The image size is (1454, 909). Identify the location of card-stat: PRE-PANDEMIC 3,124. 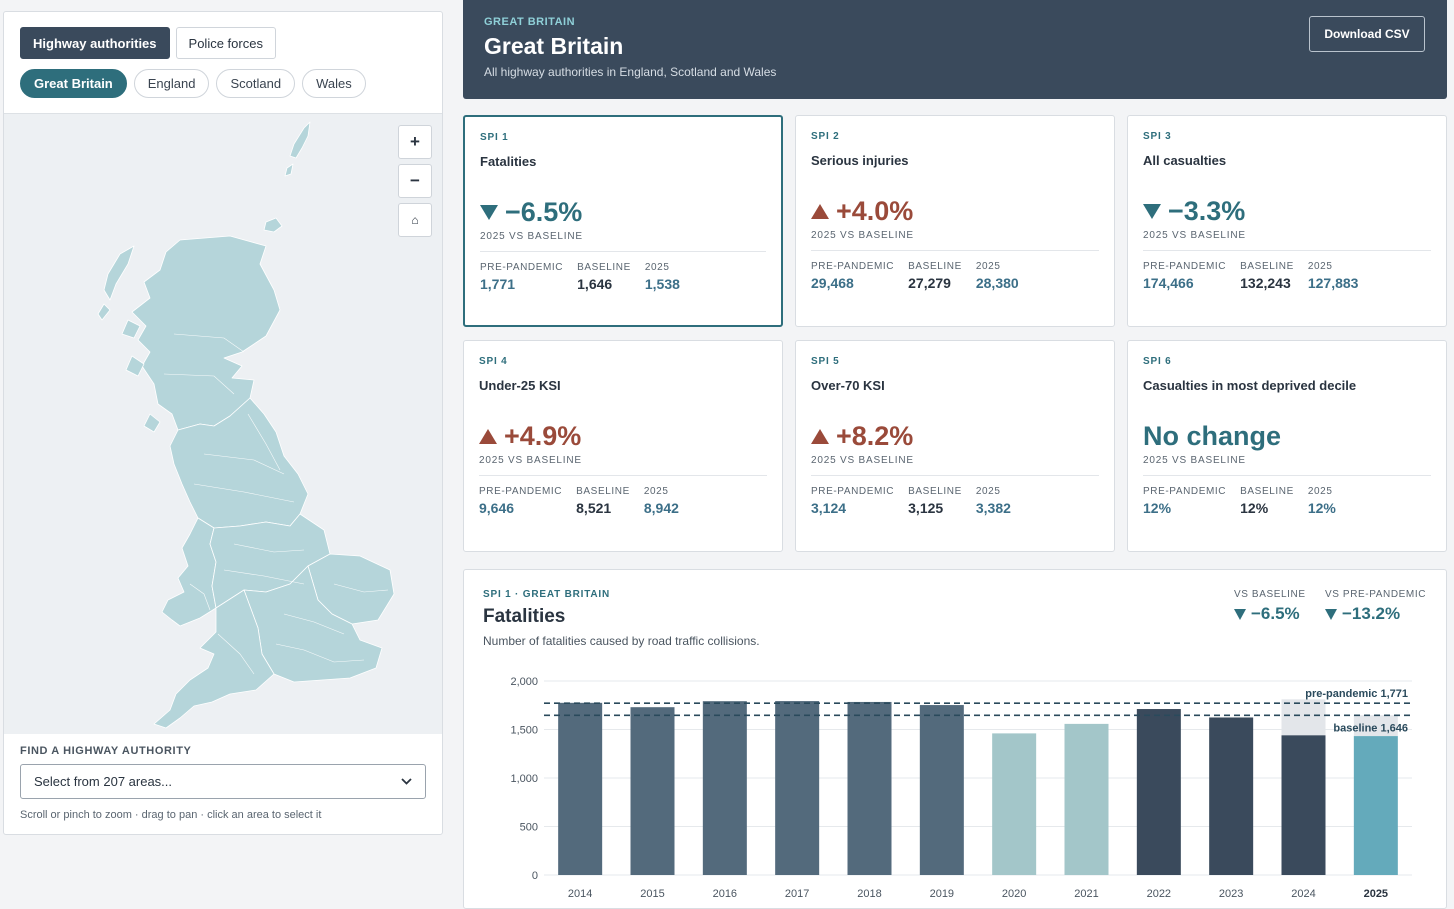
(852, 501).